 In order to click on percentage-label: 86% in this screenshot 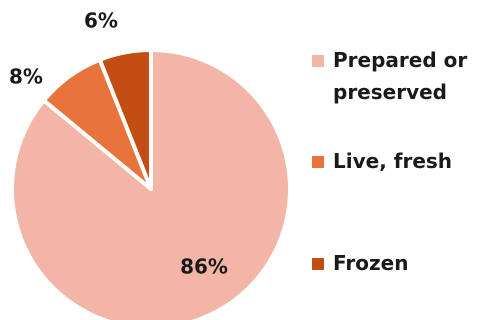, I will do `click(204, 267)`.